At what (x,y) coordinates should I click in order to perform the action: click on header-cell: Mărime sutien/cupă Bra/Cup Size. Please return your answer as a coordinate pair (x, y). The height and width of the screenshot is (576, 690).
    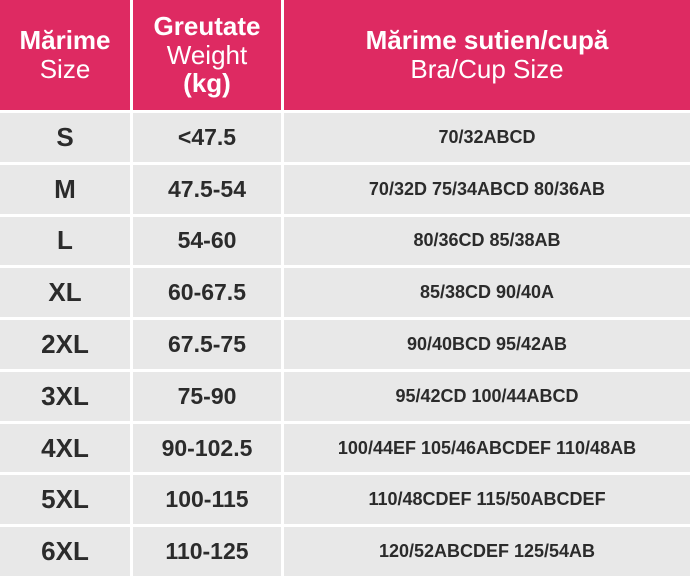
    Looking at the image, I should click on (487, 55).